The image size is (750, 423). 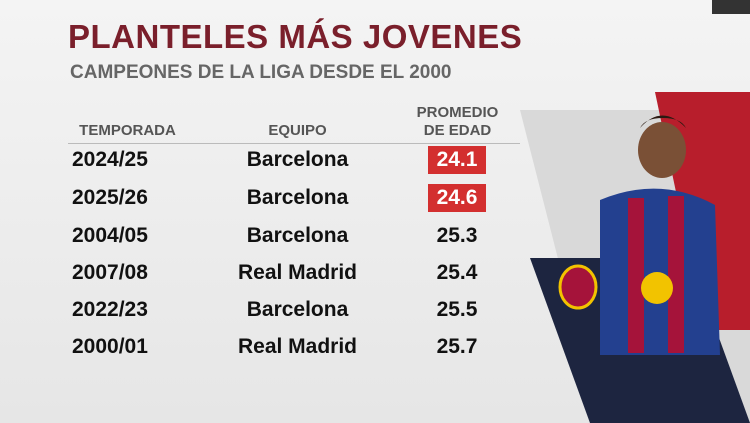 I want to click on table-cell: 25.3, so click(x=457, y=235).